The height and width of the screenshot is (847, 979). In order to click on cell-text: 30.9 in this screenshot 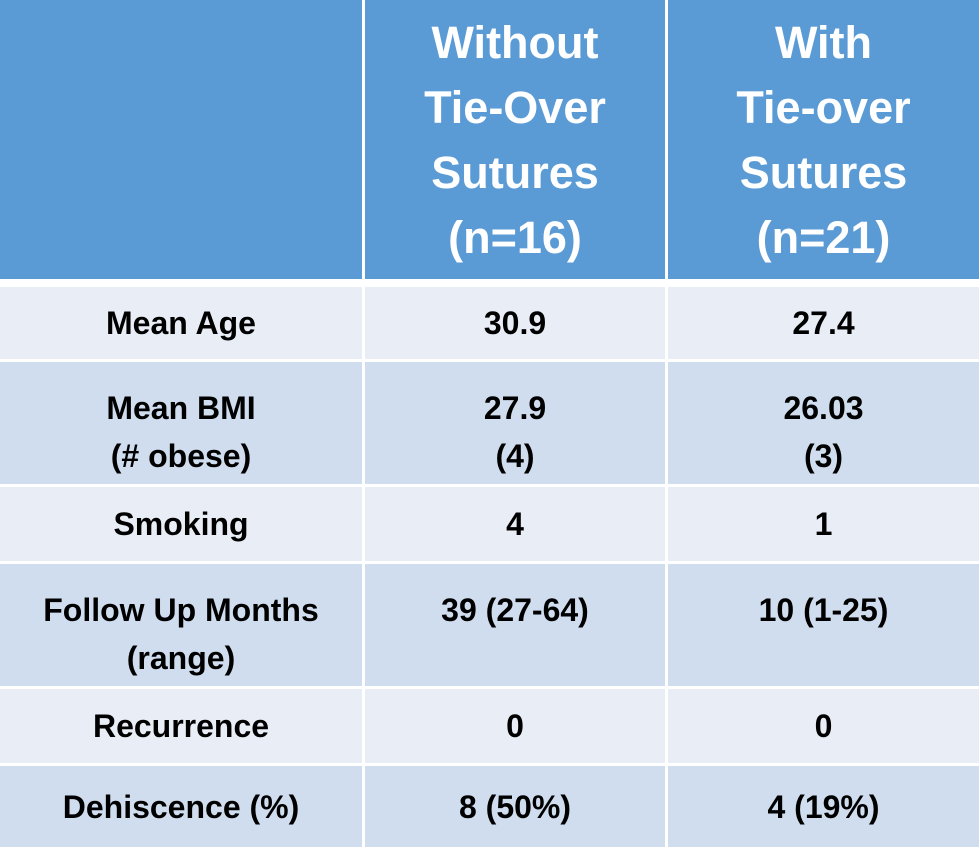, I will do `click(515, 323)`.